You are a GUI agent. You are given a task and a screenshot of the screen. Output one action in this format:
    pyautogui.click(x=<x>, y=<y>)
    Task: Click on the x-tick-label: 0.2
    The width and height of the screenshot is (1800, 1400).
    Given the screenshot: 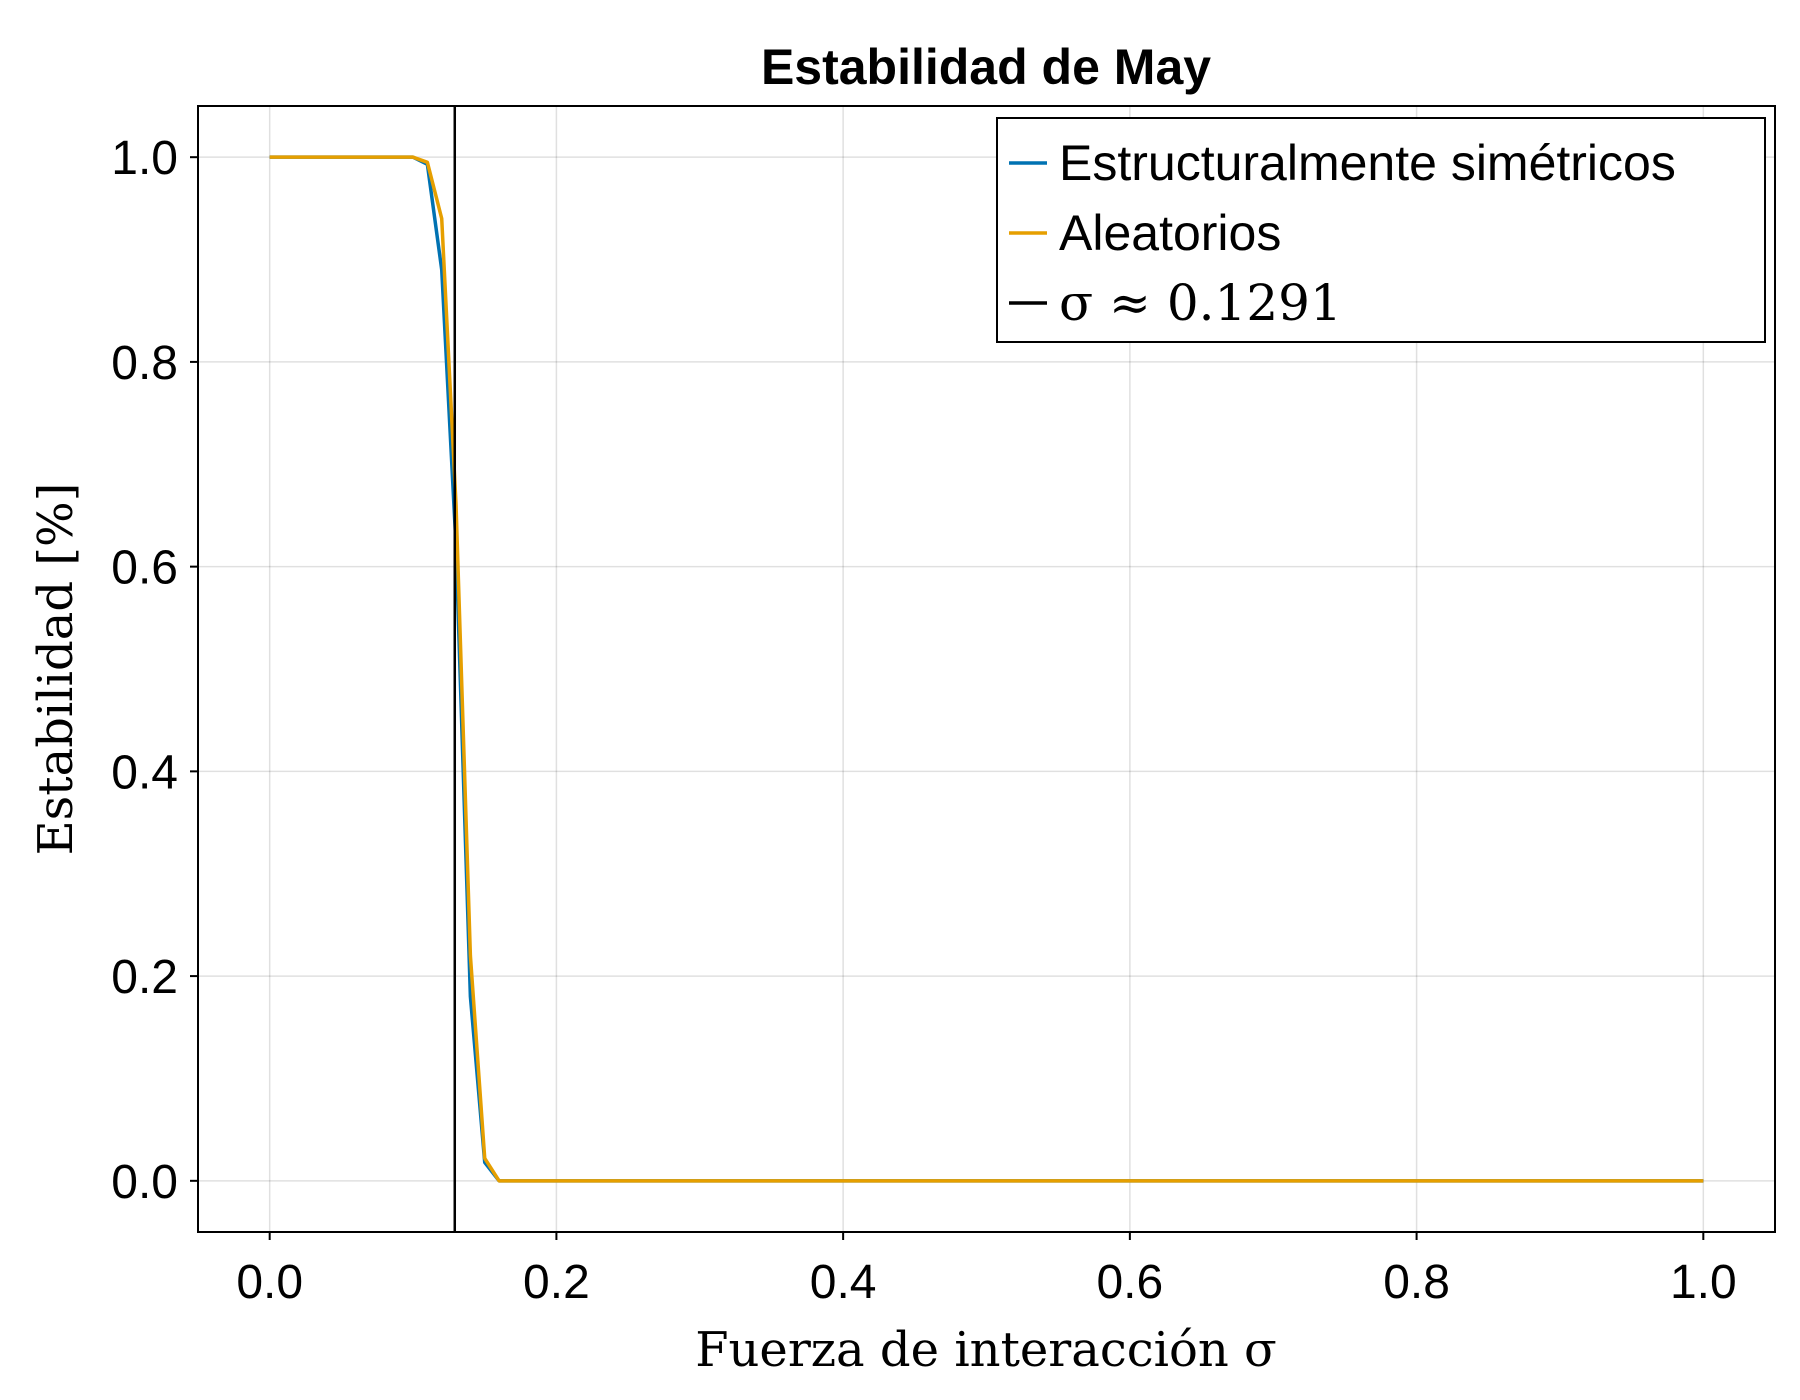 What is the action you would take?
    pyautogui.click(x=556, y=1282)
    